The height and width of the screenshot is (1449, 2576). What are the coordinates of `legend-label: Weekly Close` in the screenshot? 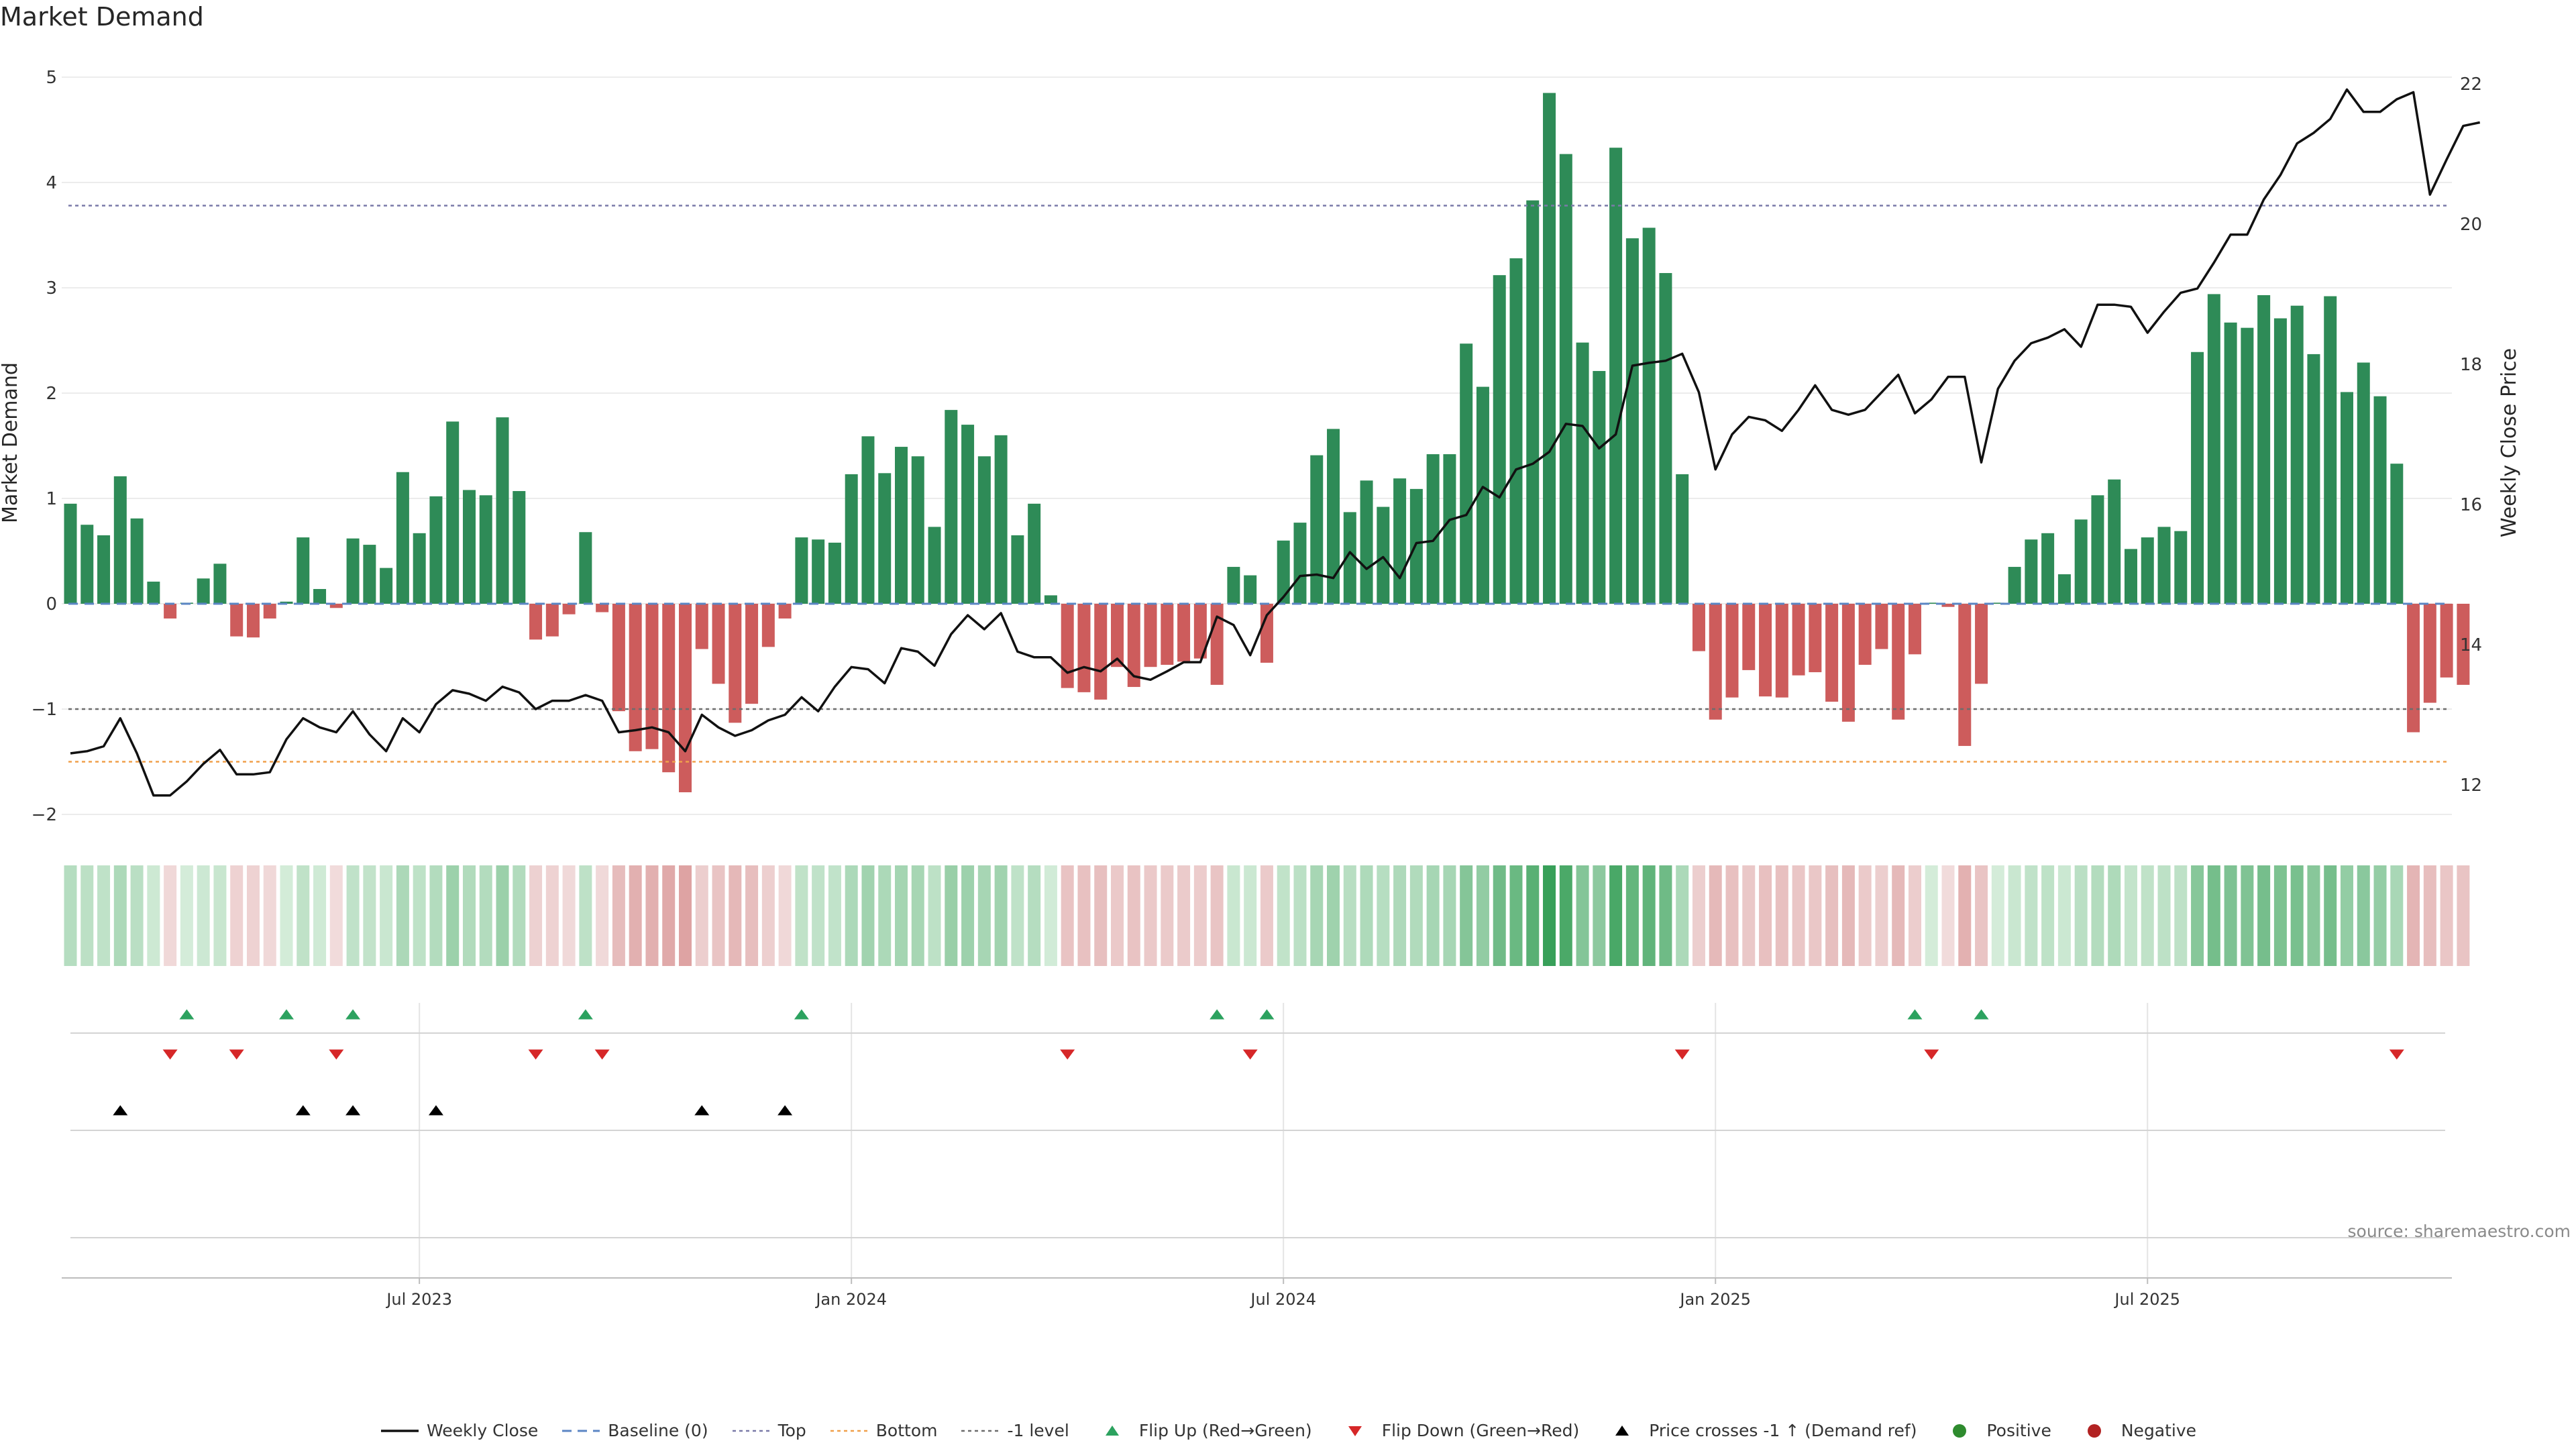 It's located at (482, 1430).